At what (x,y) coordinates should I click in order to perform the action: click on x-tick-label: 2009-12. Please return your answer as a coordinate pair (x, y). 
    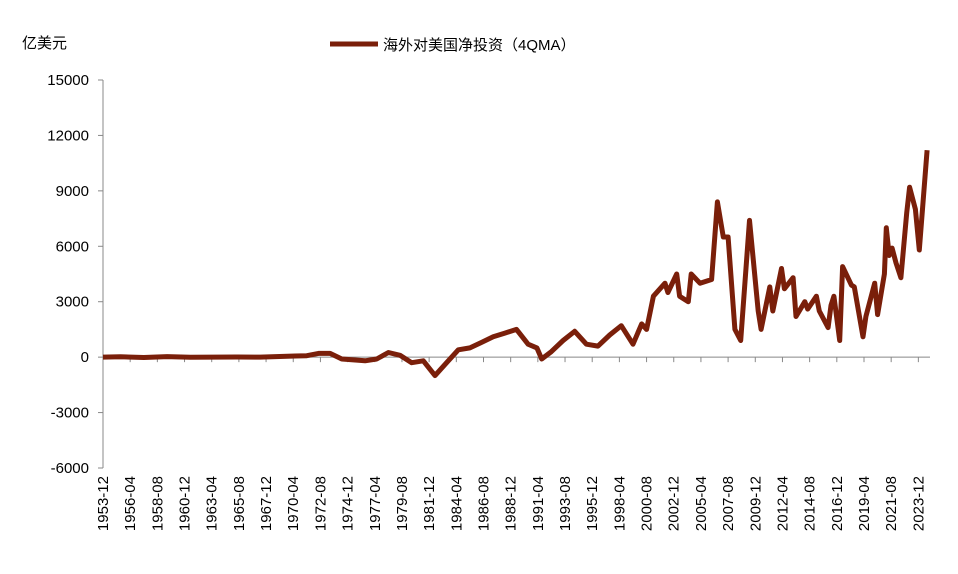
    Looking at the image, I should click on (755, 503).